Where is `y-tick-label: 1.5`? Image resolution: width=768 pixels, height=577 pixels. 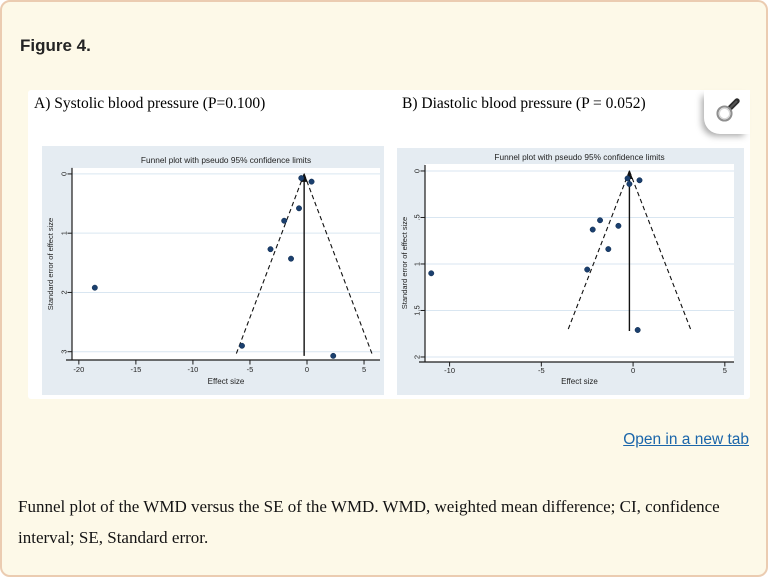 y-tick-label: 1.5 is located at coordinates (417, 310).